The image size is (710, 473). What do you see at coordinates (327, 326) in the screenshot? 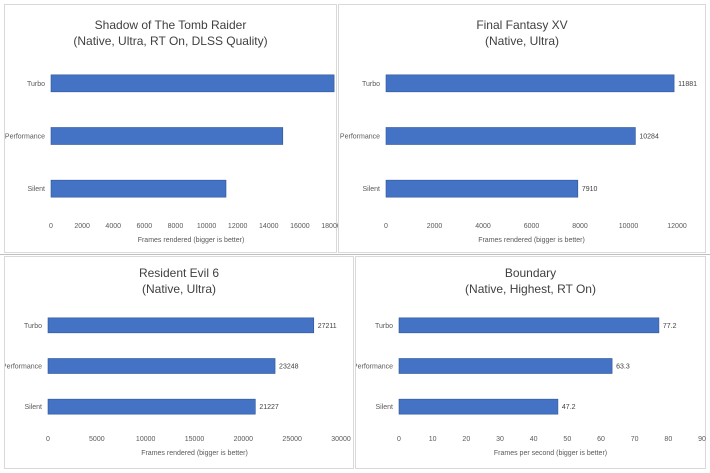
I see `value-label: 27211` at bounding box center [327, 326].